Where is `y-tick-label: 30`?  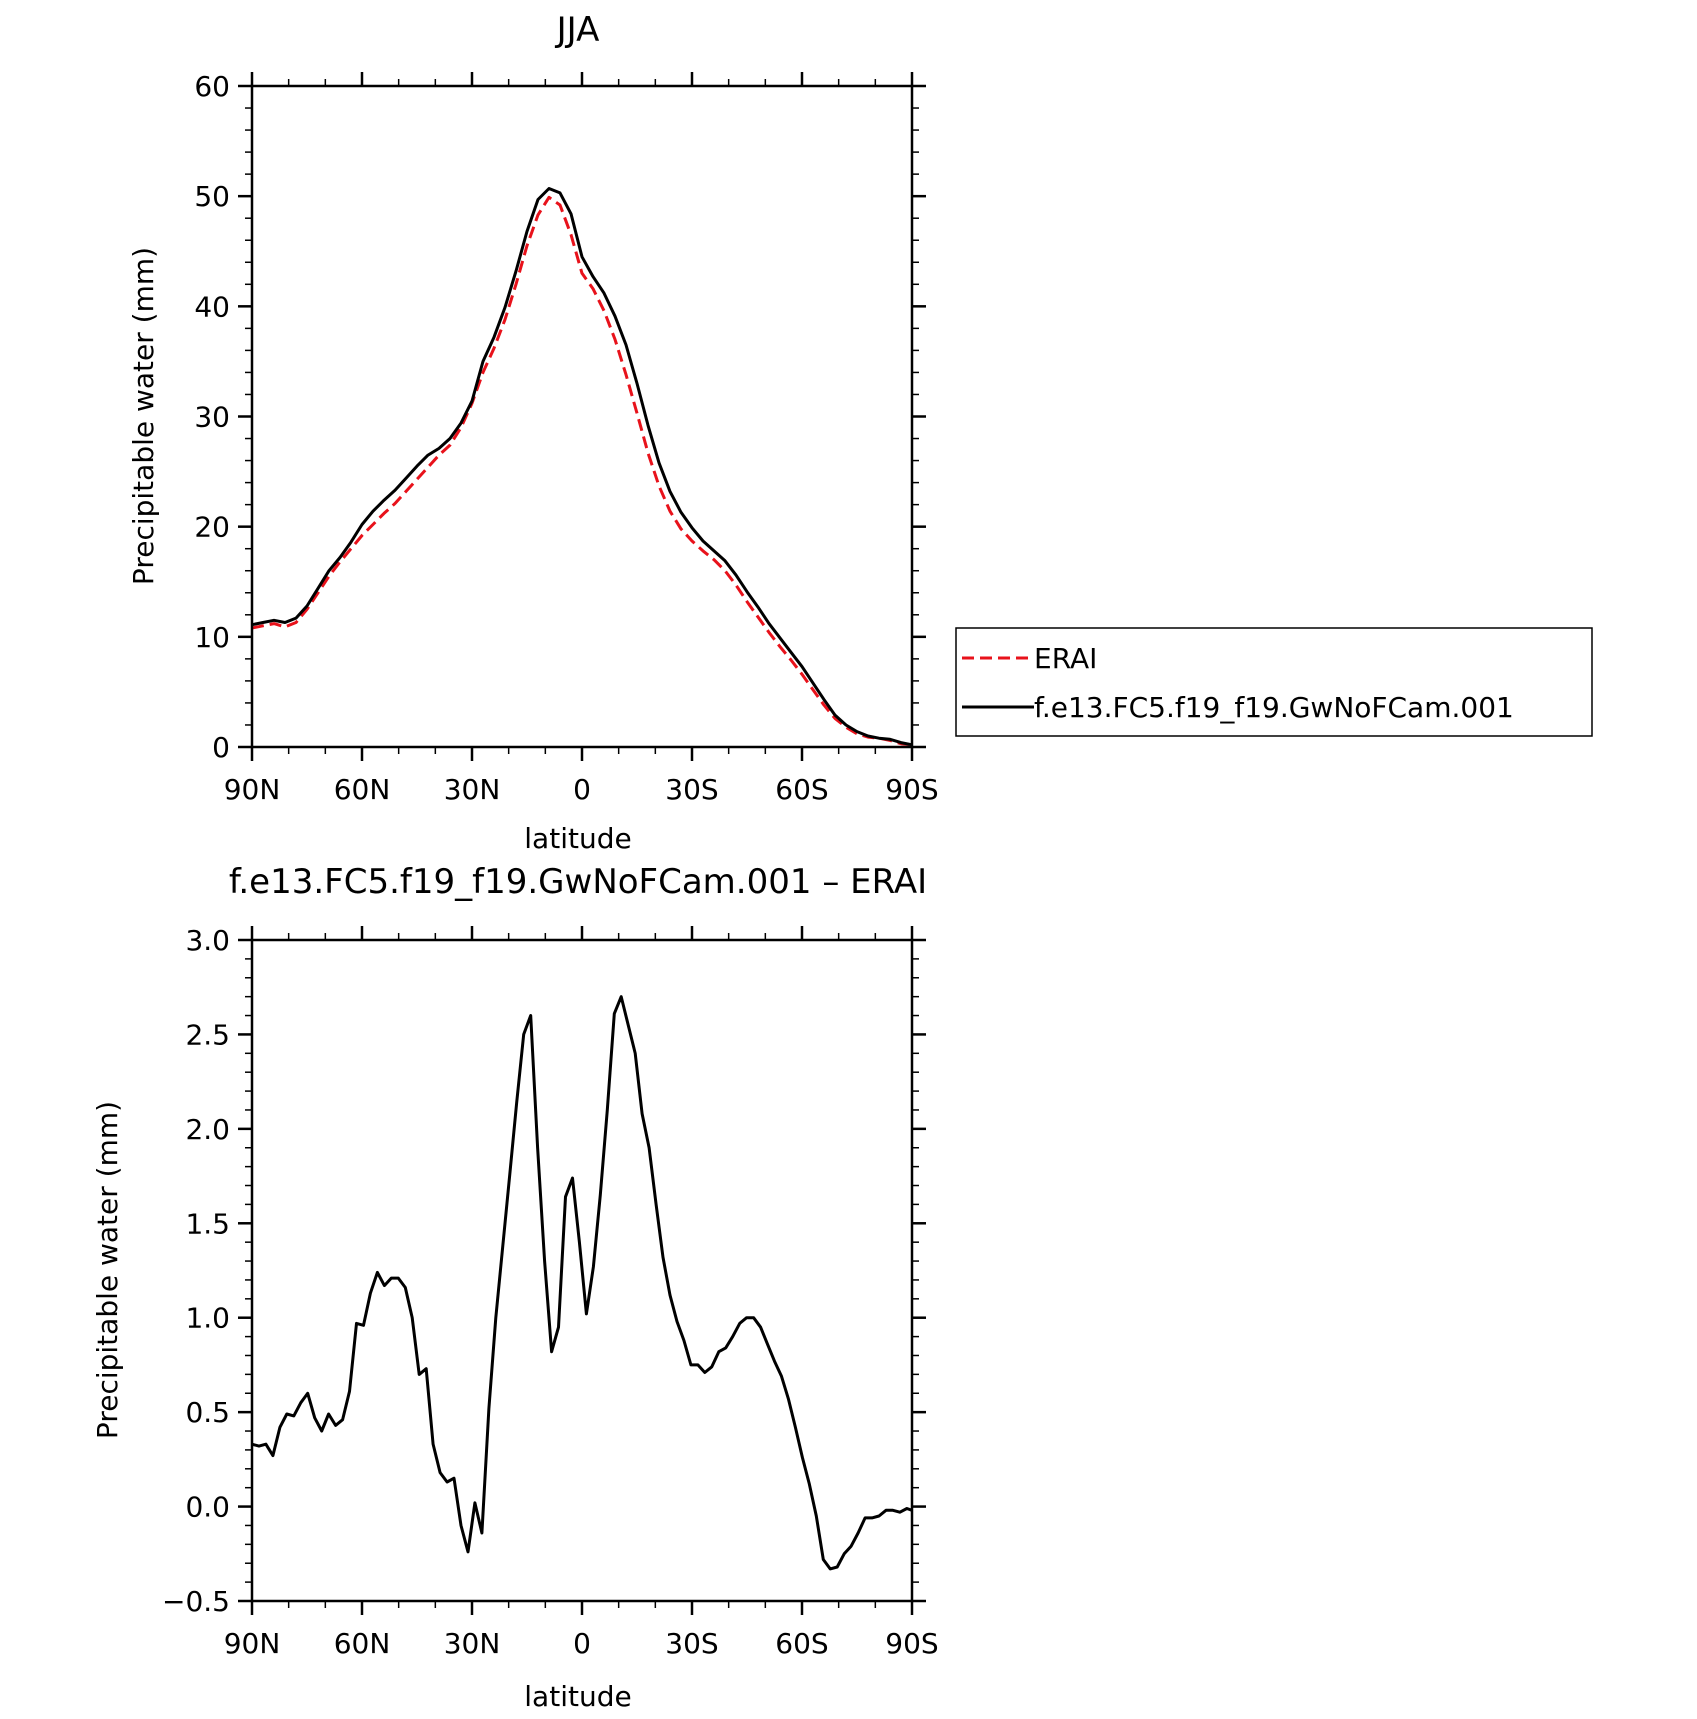 y-tick-label: 30 is located at coordinates (212, 417).